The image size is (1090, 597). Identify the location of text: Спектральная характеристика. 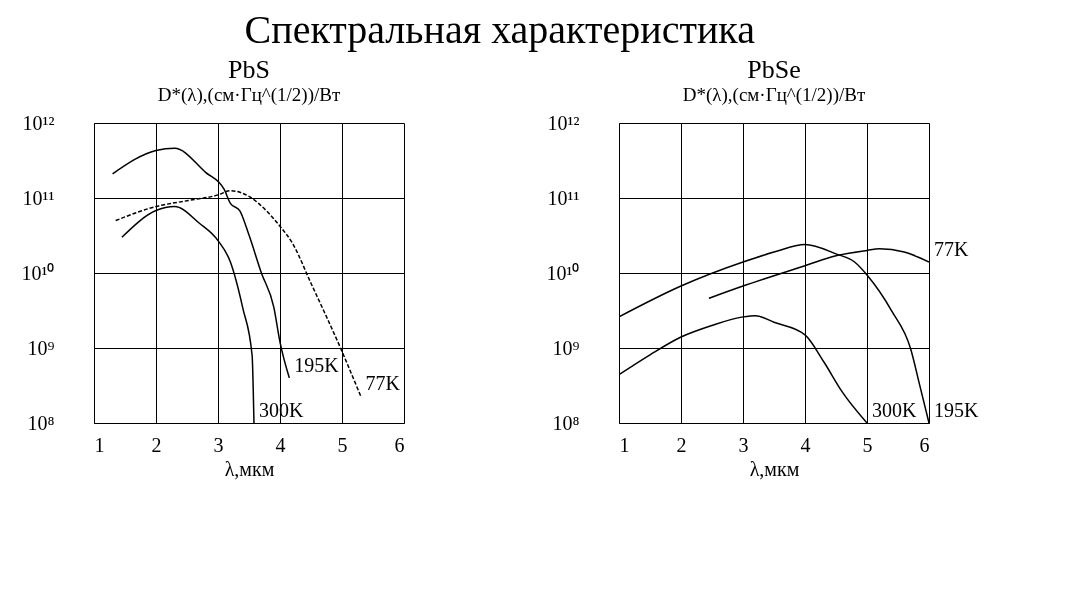
(500, 29).